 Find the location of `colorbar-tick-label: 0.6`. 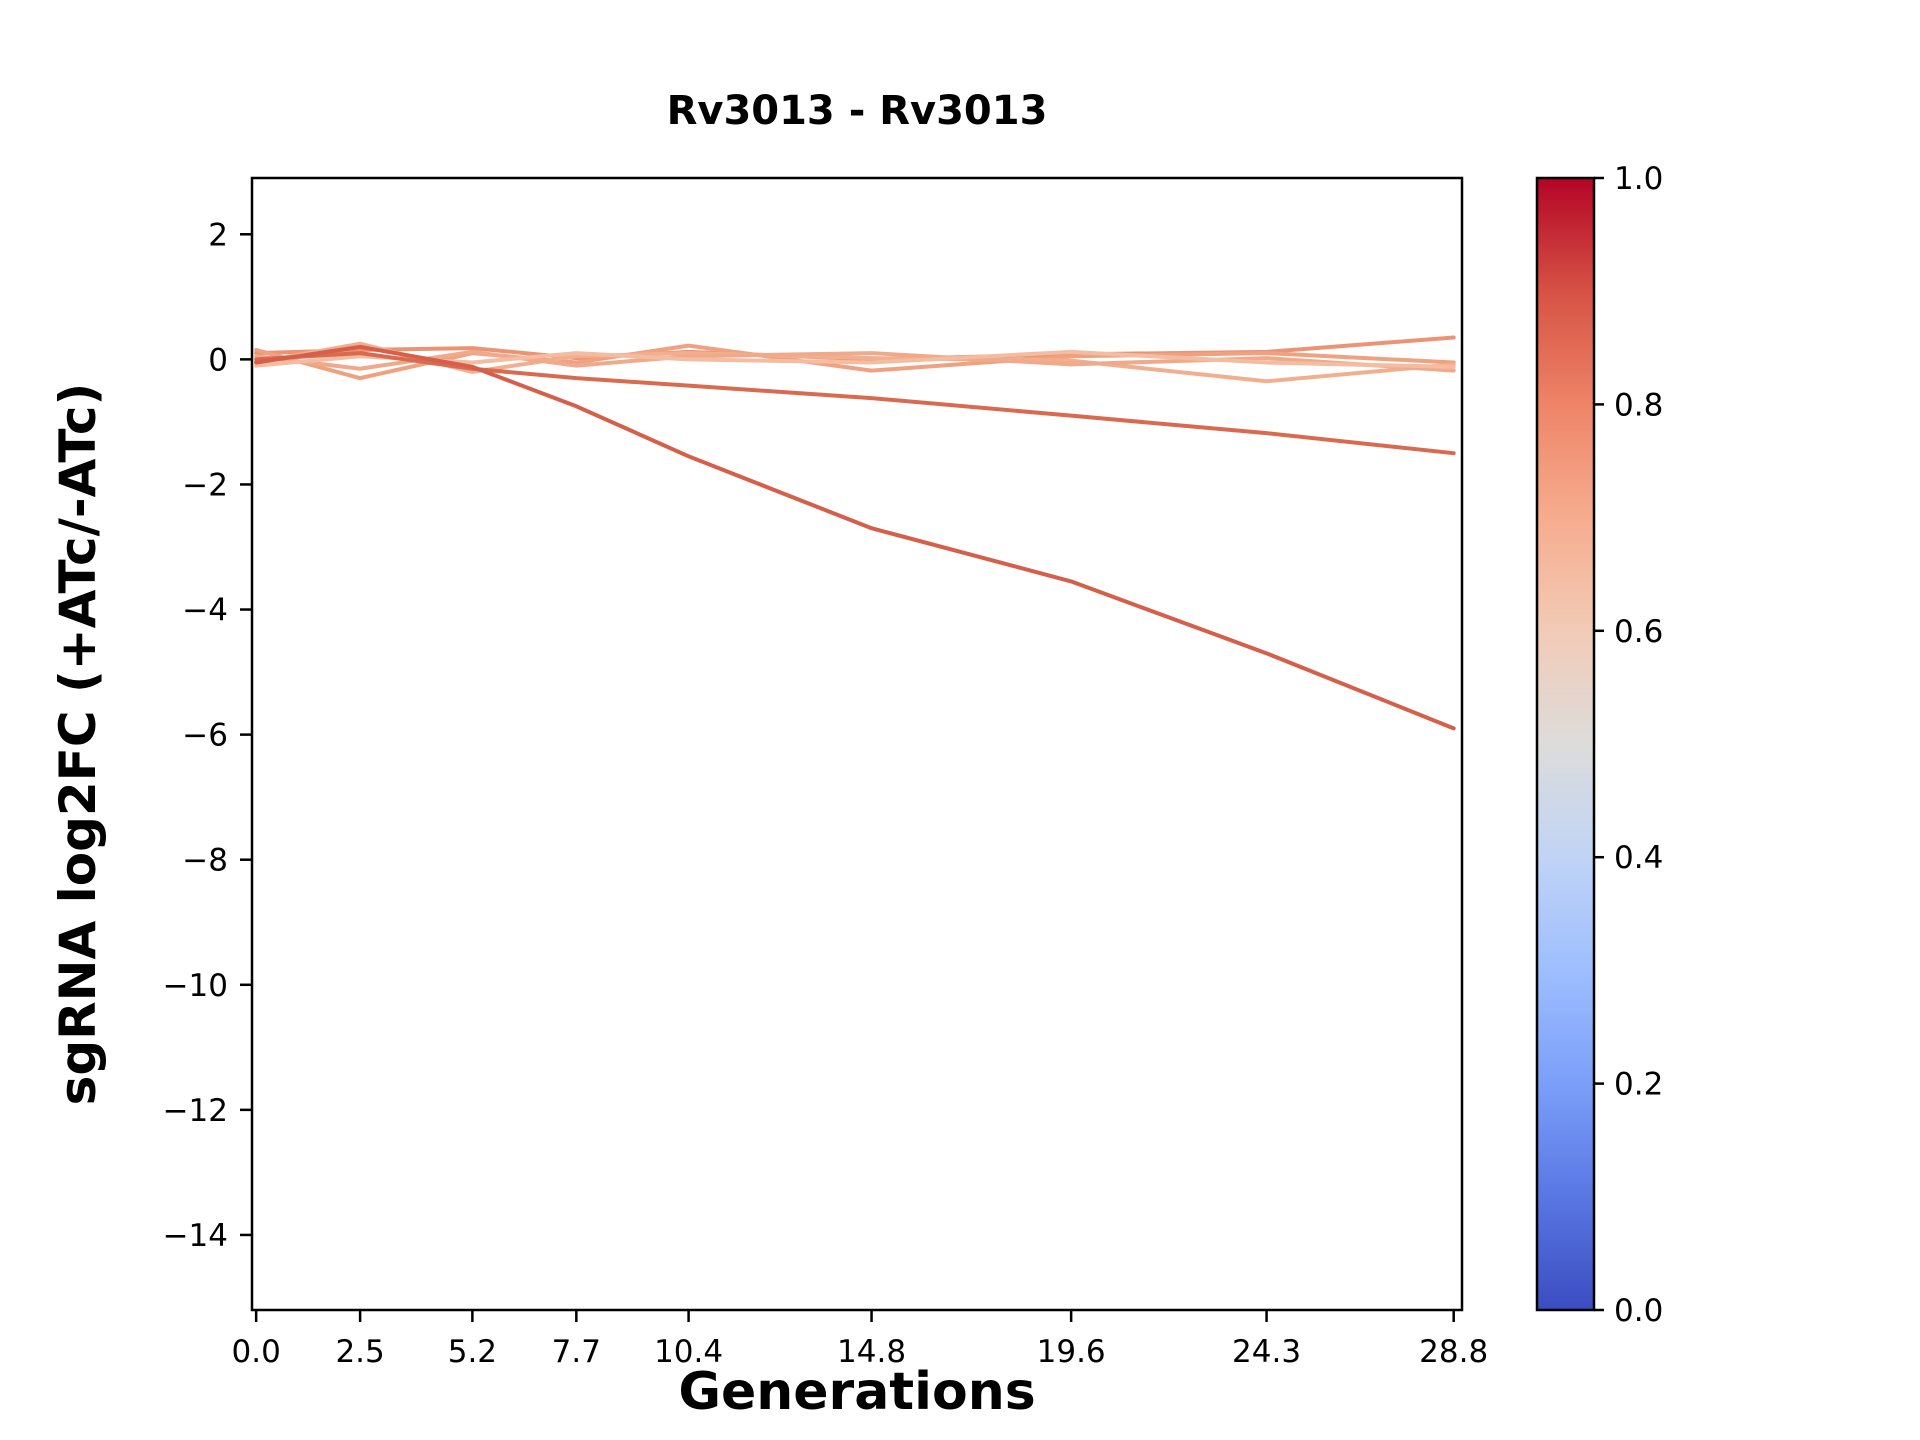

colorbar-tick-label: 0.6 is located at coordinates (1638, 632).